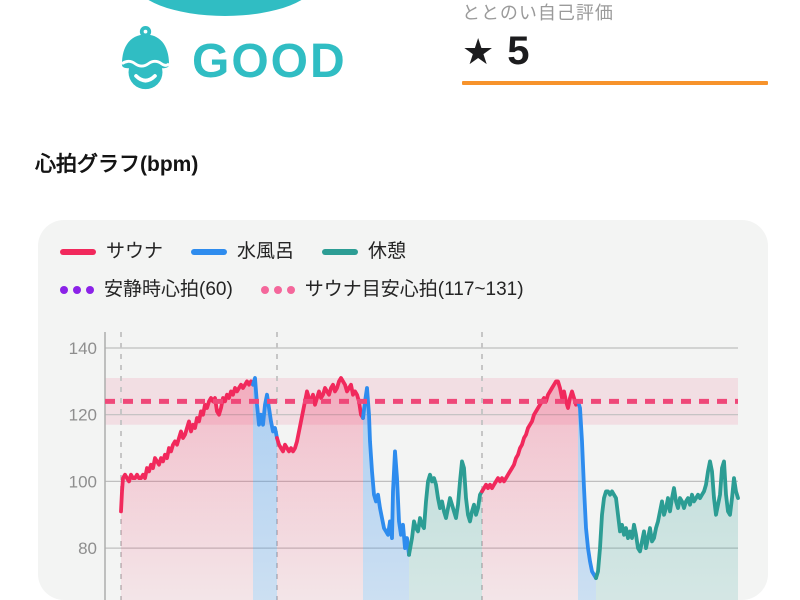 The image size is (800, 600). I want to click on resting-hr-dotted-swatch, so click(77, 290).